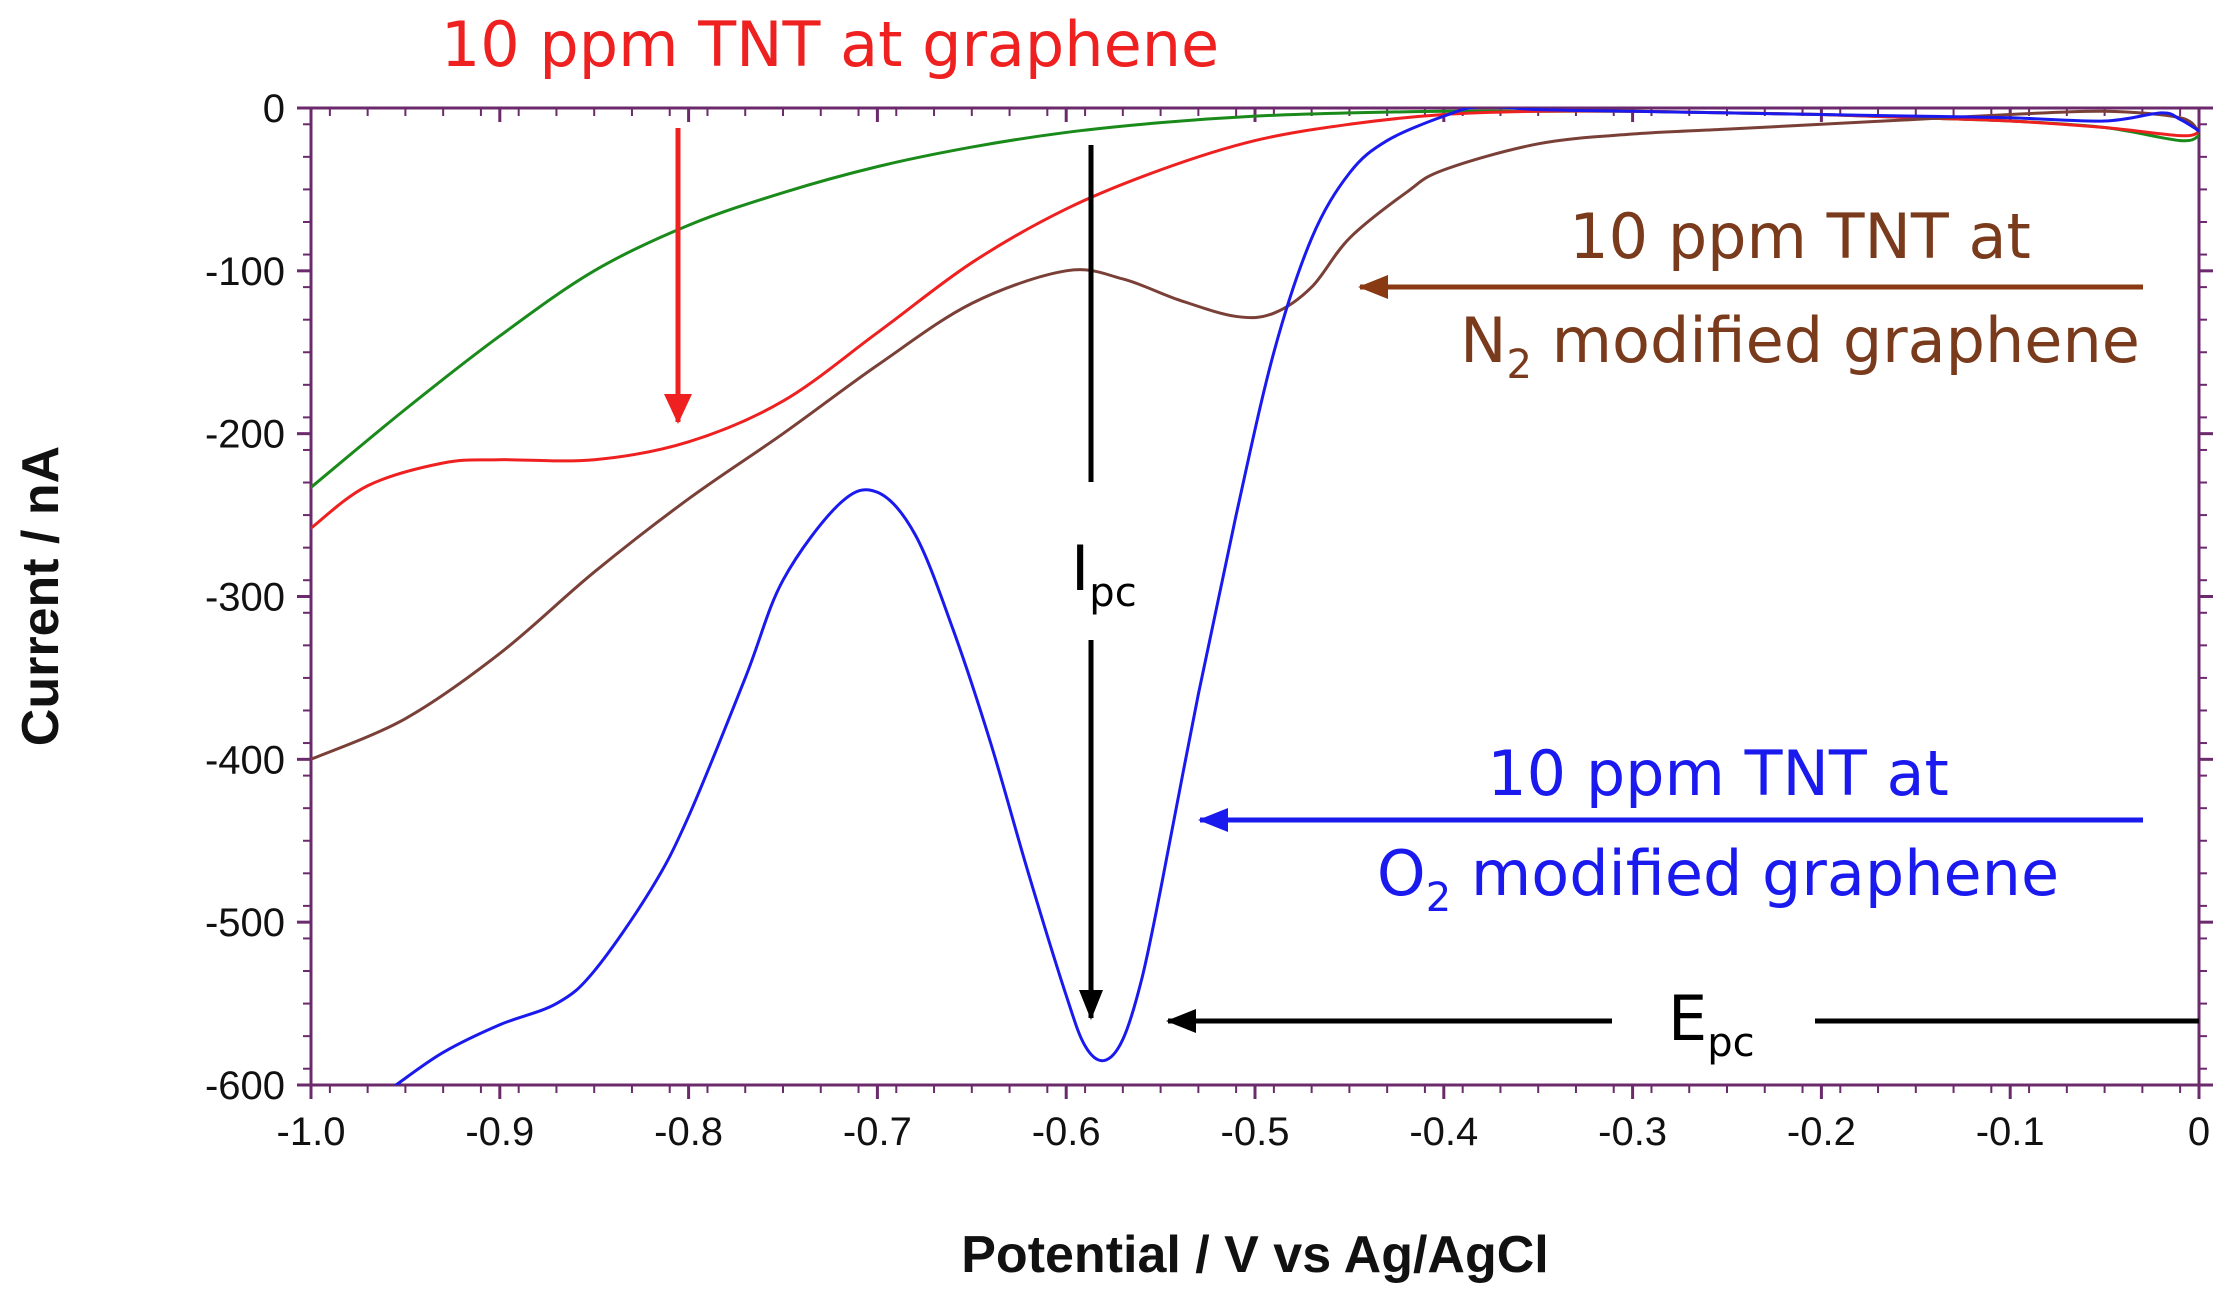 The height and width of the screenshot is (1299, 2225). Describe the element at coordinates (1518, 365) in the screenshot. I see `annotation-n2-sub: 2` at that location.